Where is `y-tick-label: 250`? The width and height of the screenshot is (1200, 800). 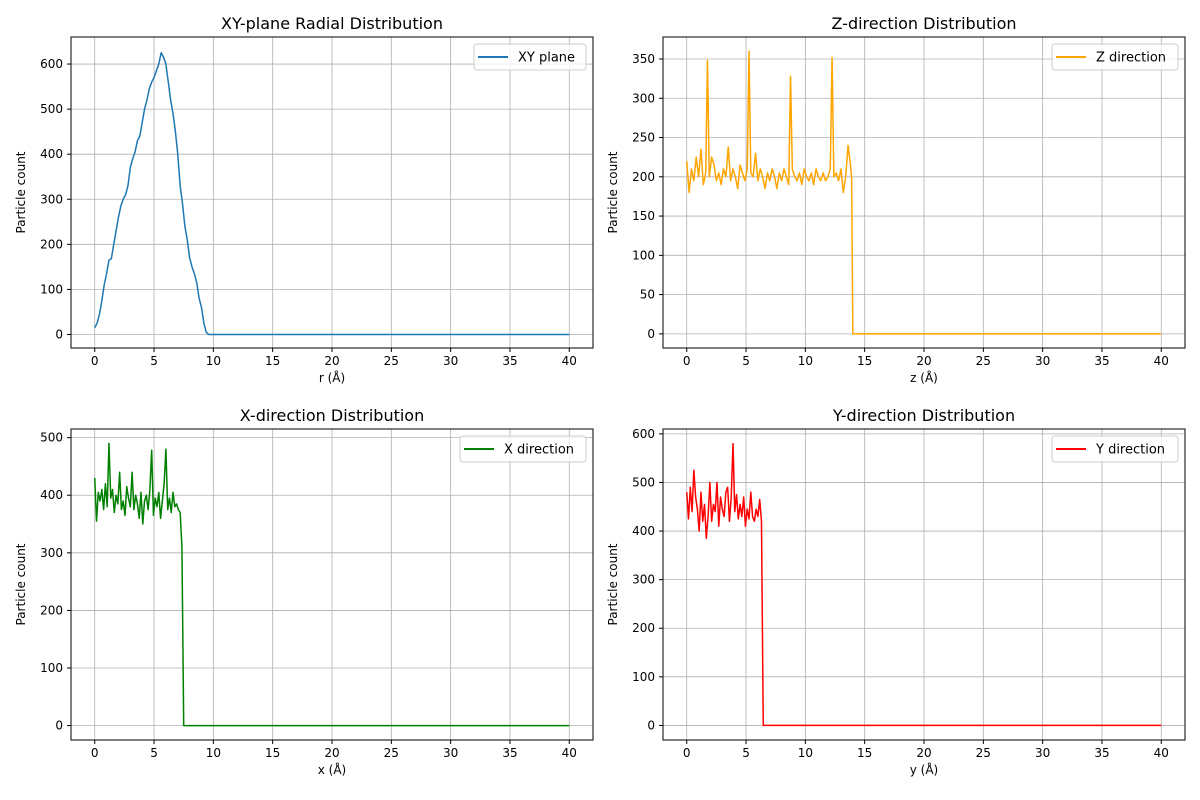
y-tick-label: 250 is located at coordinates (643, 138).